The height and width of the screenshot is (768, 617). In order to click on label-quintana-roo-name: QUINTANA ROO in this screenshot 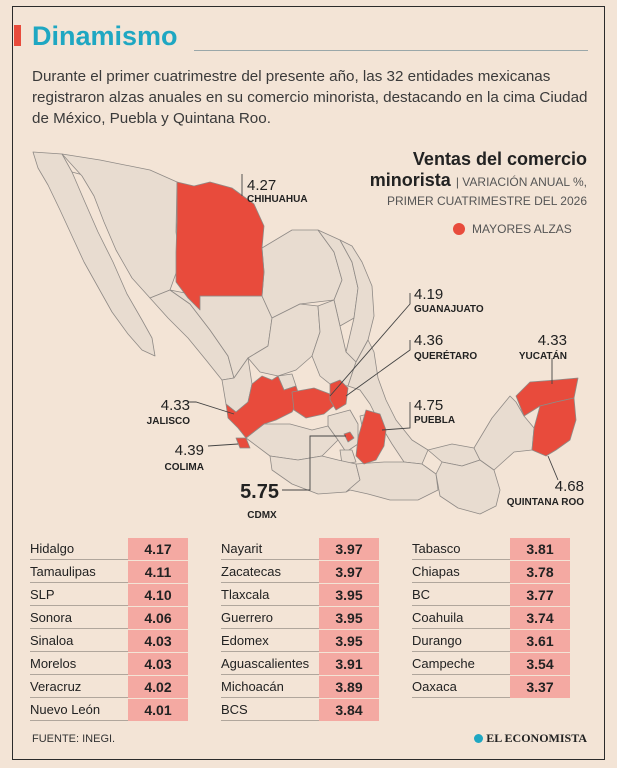, I will do `click(545, 502)`.